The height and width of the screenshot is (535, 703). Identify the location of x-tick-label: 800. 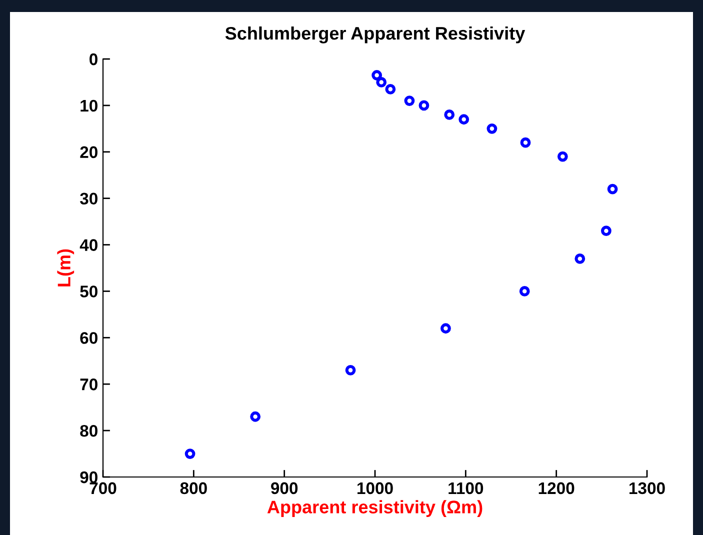
(193, 488).